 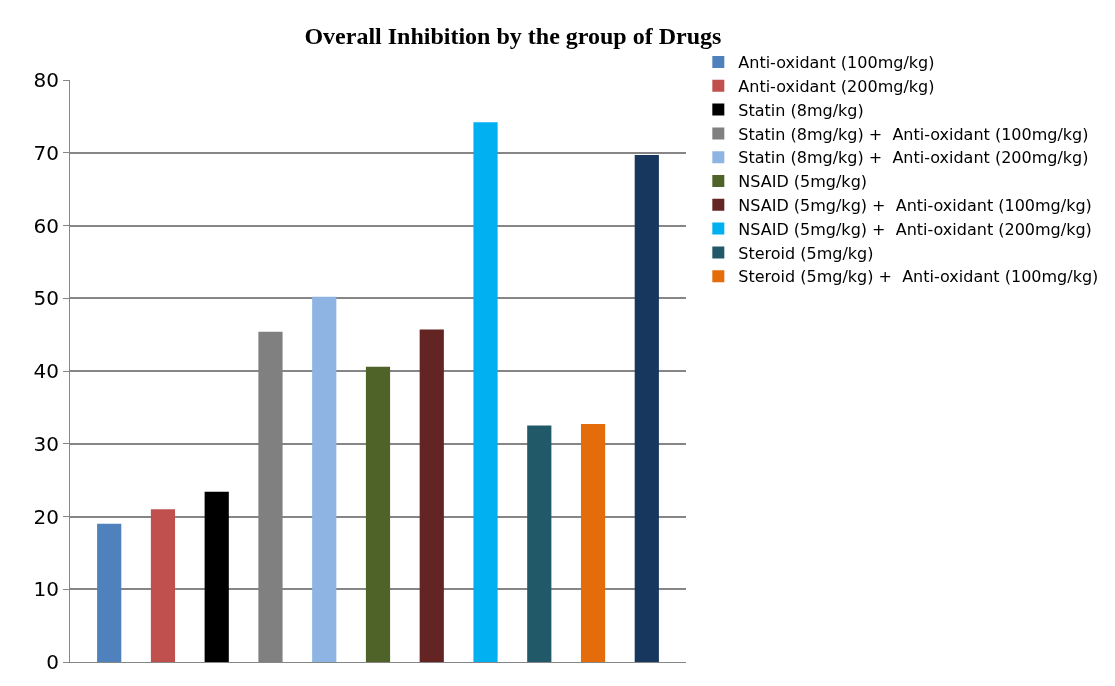 I want to click on legend-label: Statin (8mg/kg) + Anti-oxidant (100mg/kg), so click(x=913, y=134).